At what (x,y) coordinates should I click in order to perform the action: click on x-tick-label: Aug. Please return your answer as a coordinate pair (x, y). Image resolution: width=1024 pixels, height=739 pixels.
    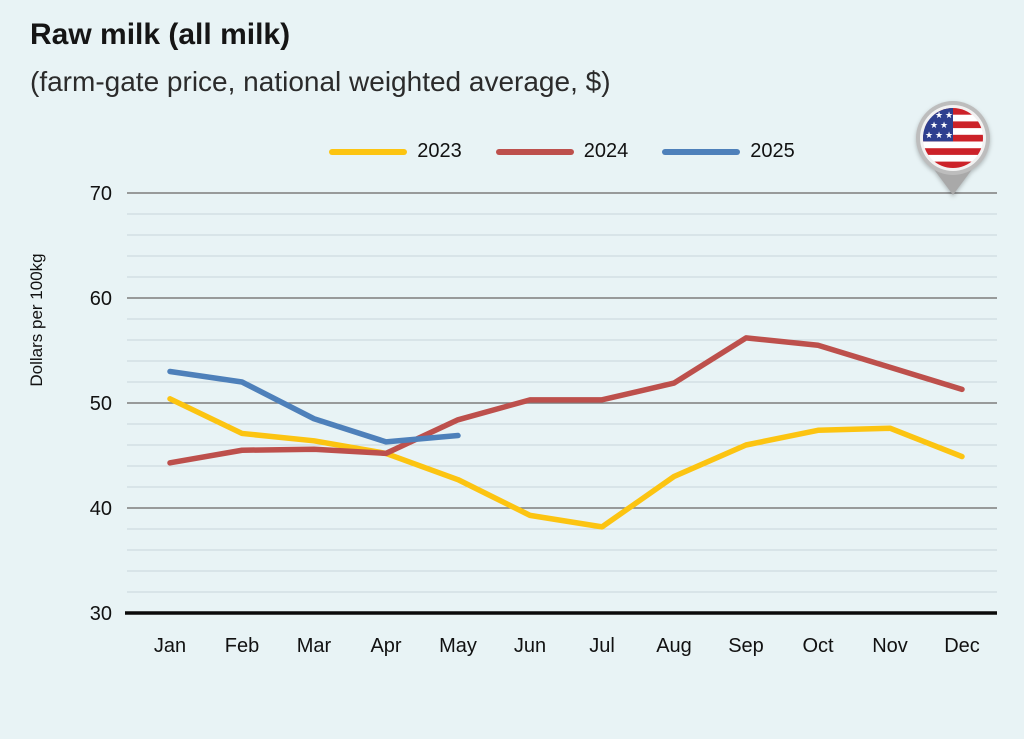
    Looking at the image, I should click on (674, 646).